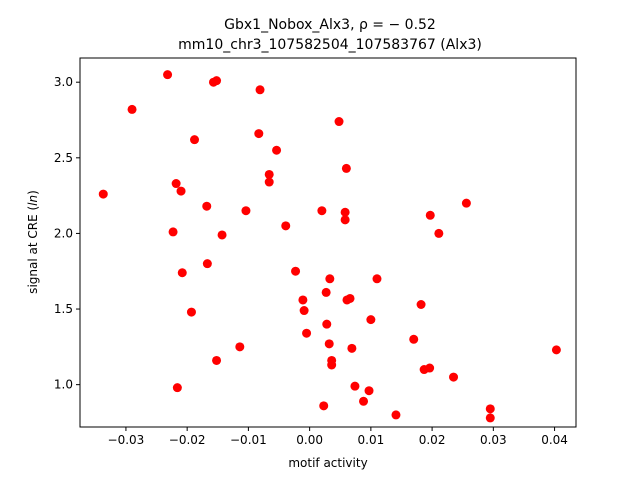 The height and width of the screenshot is (480, 640). What do you see at coordinates (248, 440) in the screenshot?
I see `x-tick-label: −0.01` at bounding box center [248, 440].